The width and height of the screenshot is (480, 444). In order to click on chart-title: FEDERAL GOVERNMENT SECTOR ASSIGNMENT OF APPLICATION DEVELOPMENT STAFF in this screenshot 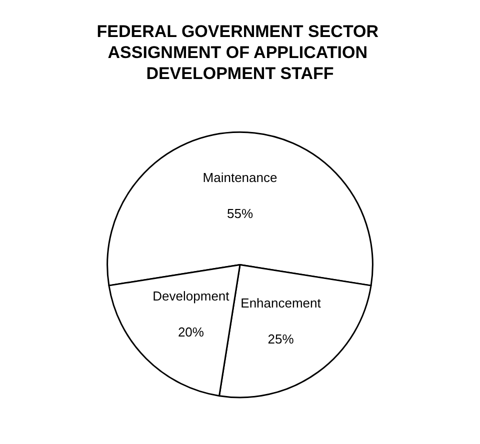, I will do `click(240, 52)`.